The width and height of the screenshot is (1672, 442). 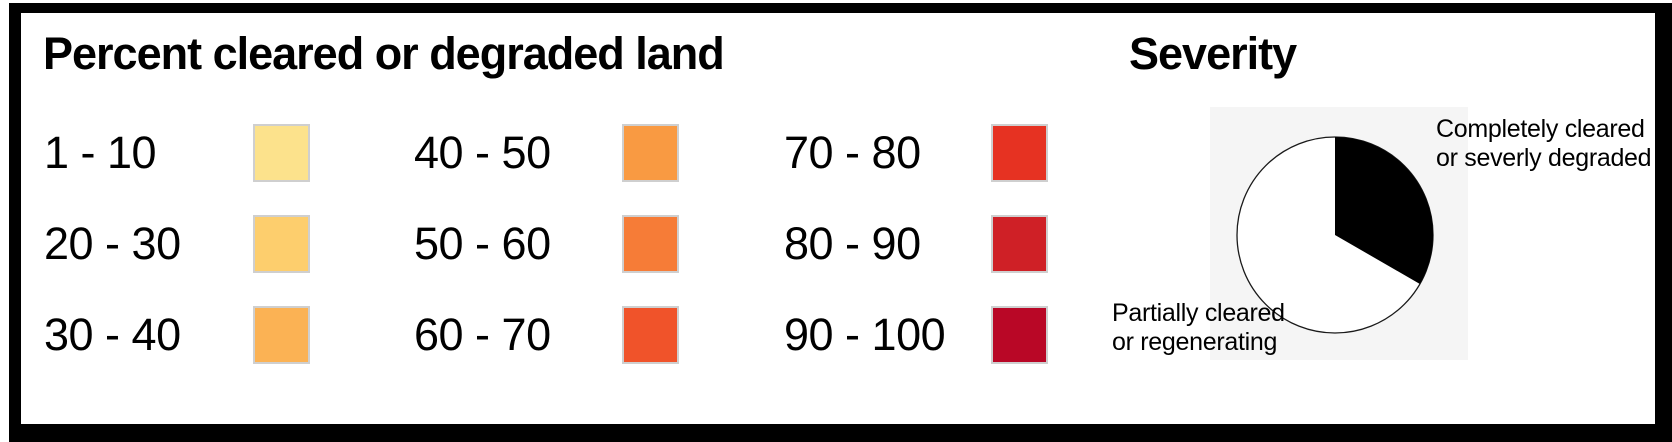 I want to click on legend-title: Percent cleared or degraded land, so click(x=384, y=53).